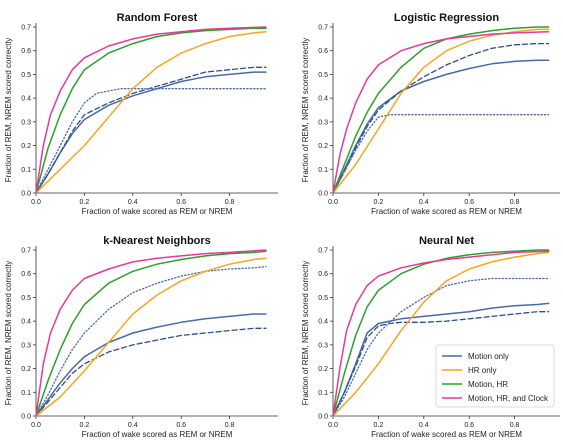  Describe the element at coordinates (482, 370) in the screenshot. I see `legend-label: HR only` at that location.